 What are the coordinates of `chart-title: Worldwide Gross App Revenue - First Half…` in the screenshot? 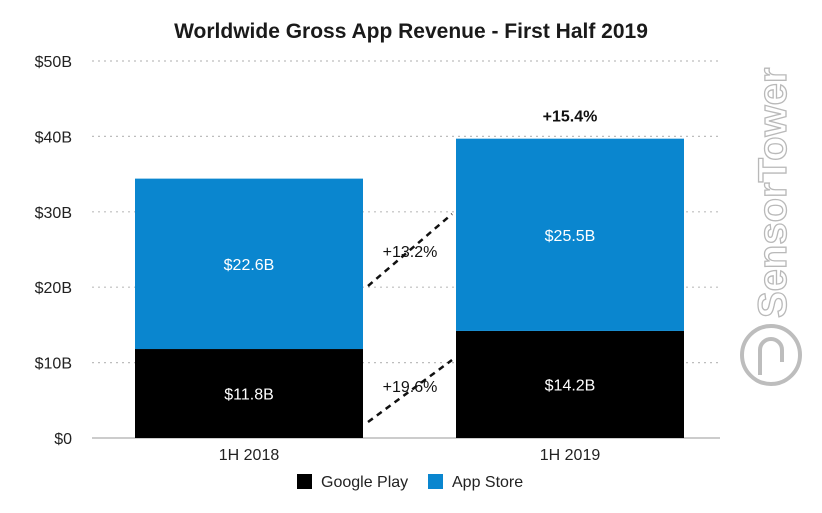 It's located at (411, 31).